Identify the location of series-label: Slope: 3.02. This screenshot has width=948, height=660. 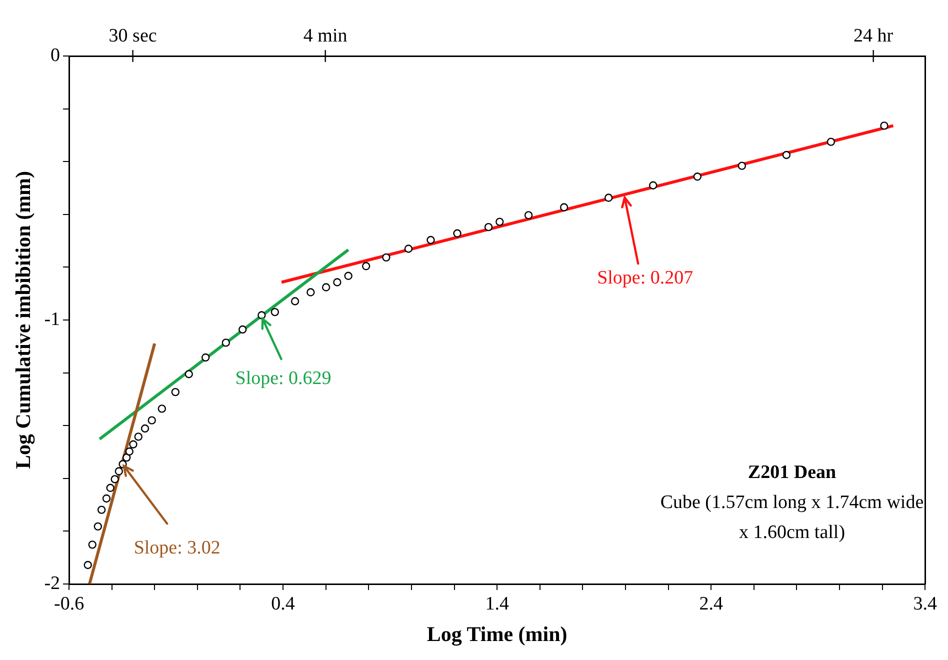
(177, 548).